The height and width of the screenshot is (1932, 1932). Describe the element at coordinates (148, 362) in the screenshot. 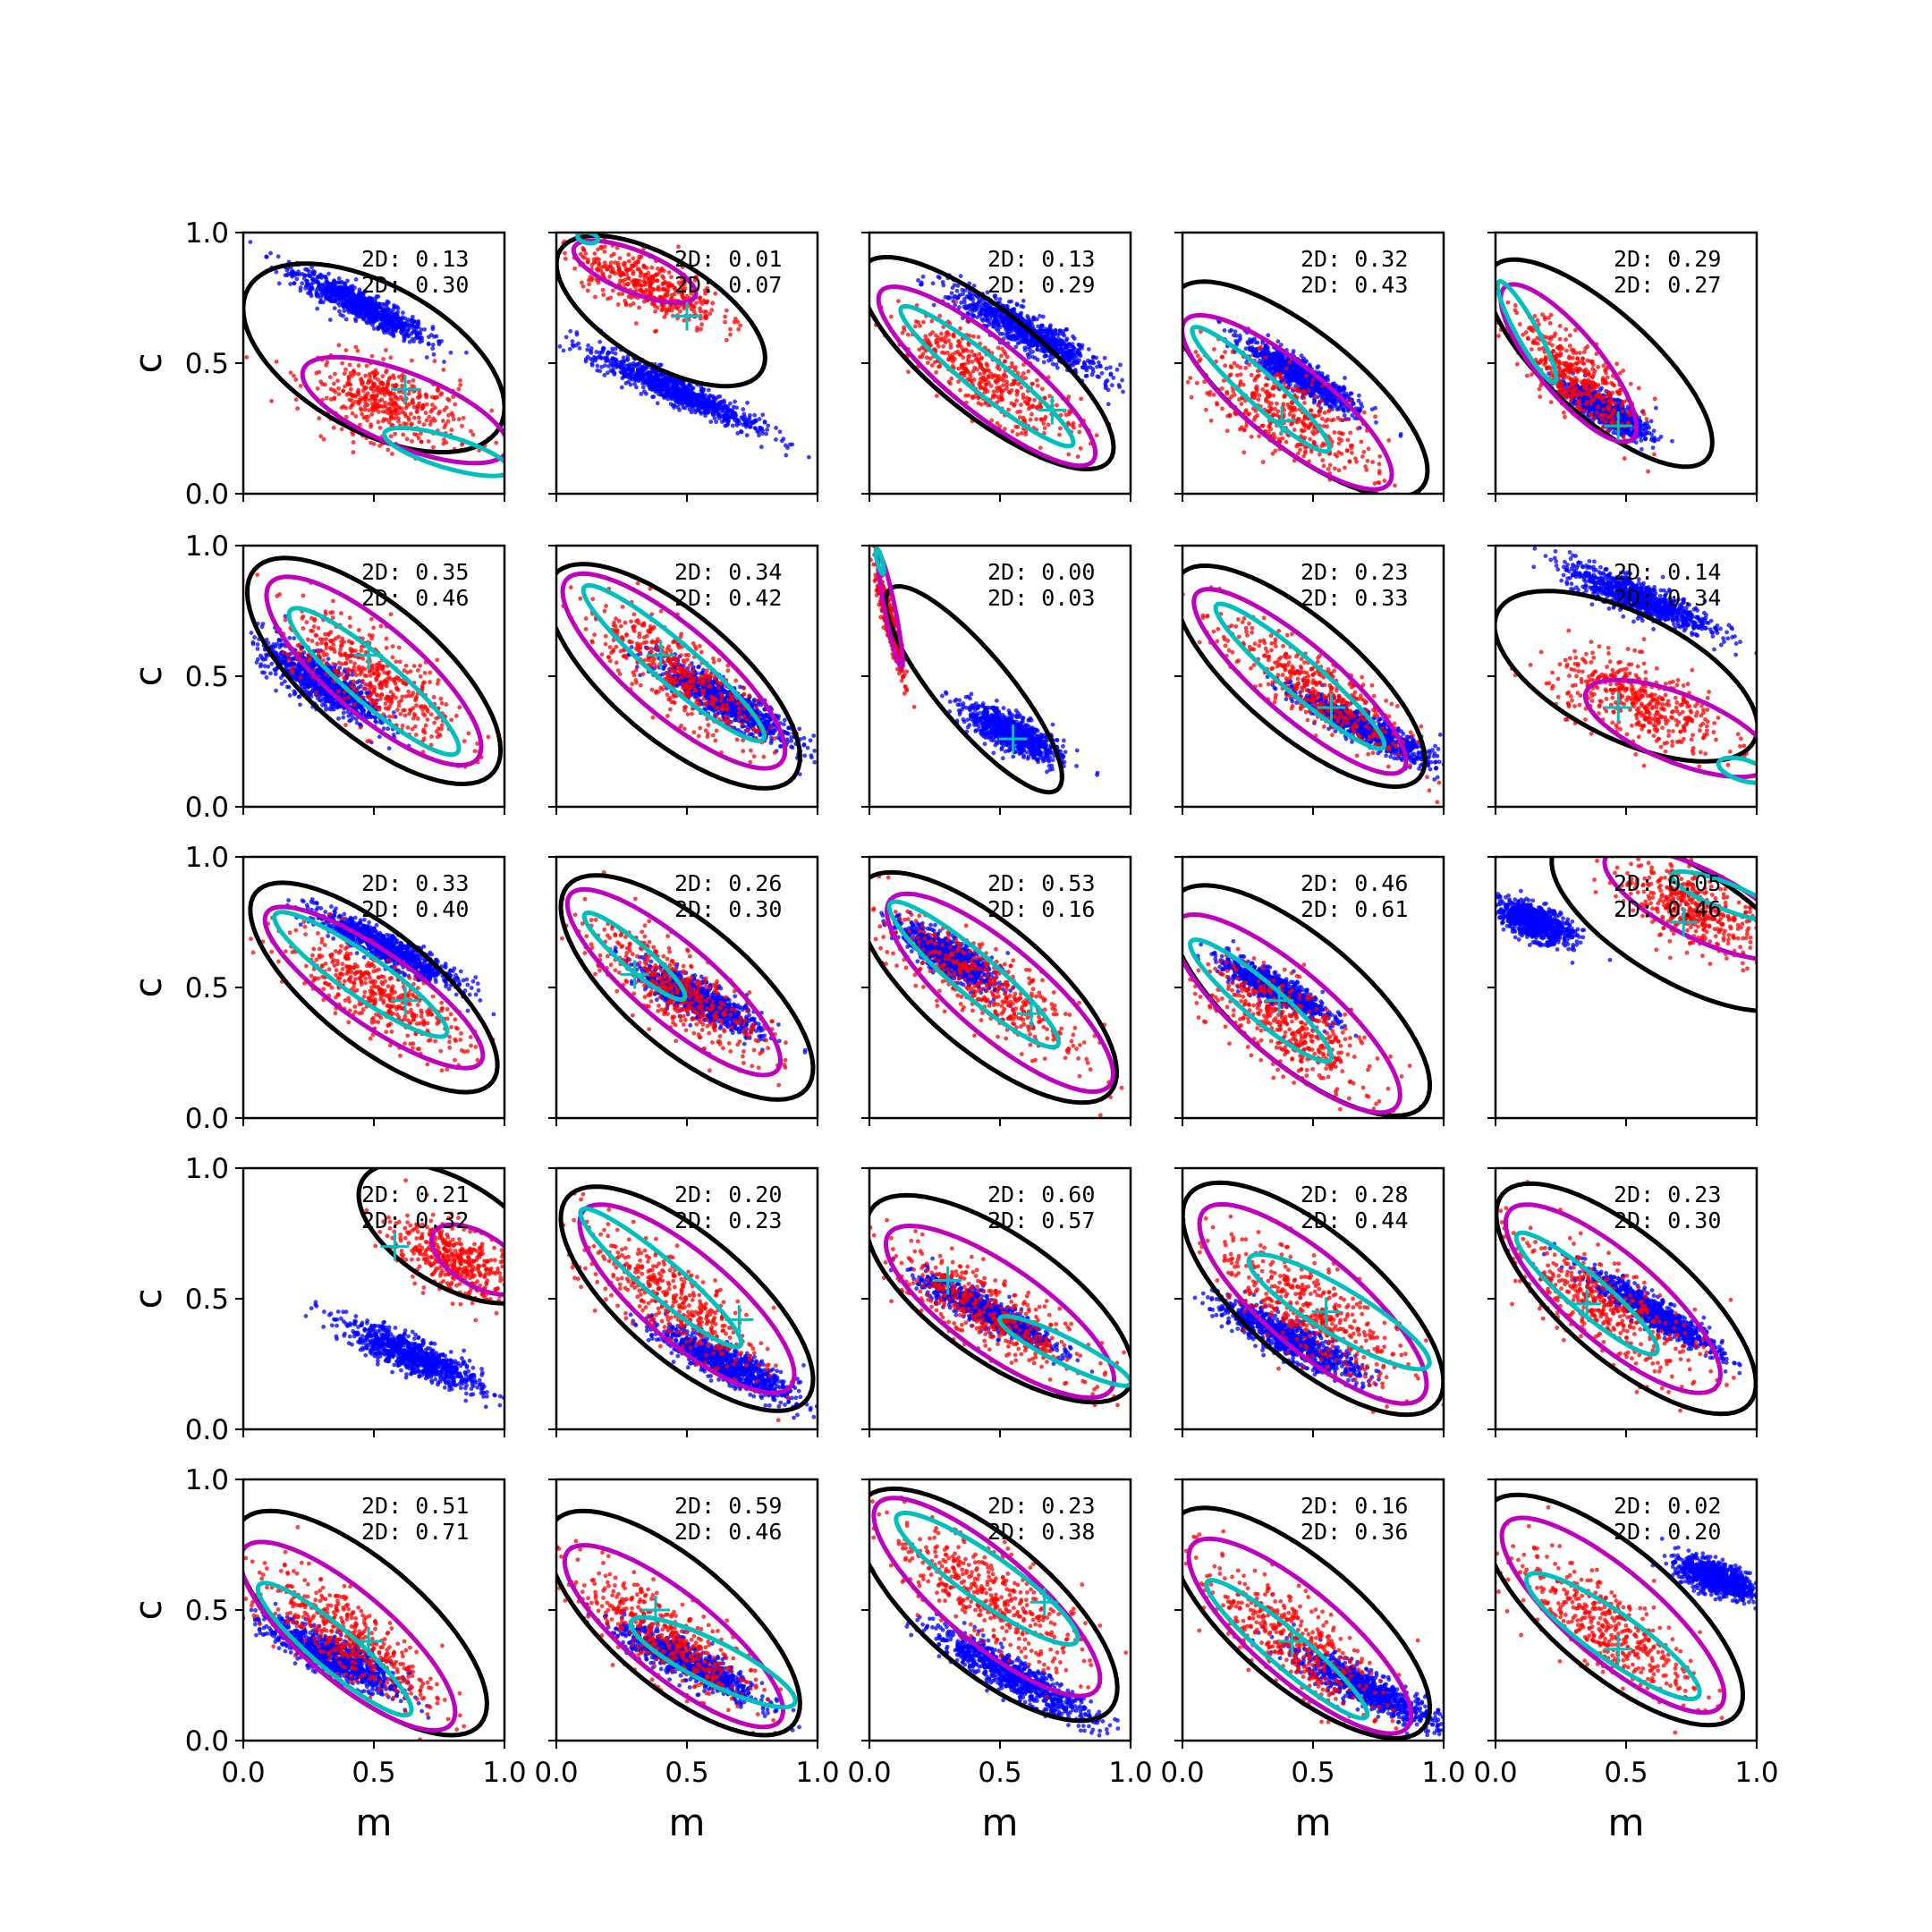

I see `y-axis-label: c` at that location.